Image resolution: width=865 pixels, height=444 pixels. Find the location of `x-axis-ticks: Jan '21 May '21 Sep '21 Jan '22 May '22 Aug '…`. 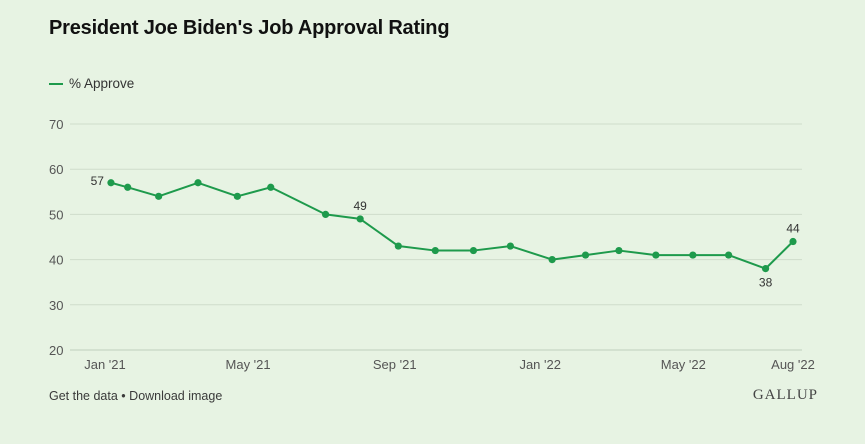

x-axis-ticks: Jan '21 May '21 Sep '21 Jan '22 May '22 Aug '… is located at coordinates (449, 364).